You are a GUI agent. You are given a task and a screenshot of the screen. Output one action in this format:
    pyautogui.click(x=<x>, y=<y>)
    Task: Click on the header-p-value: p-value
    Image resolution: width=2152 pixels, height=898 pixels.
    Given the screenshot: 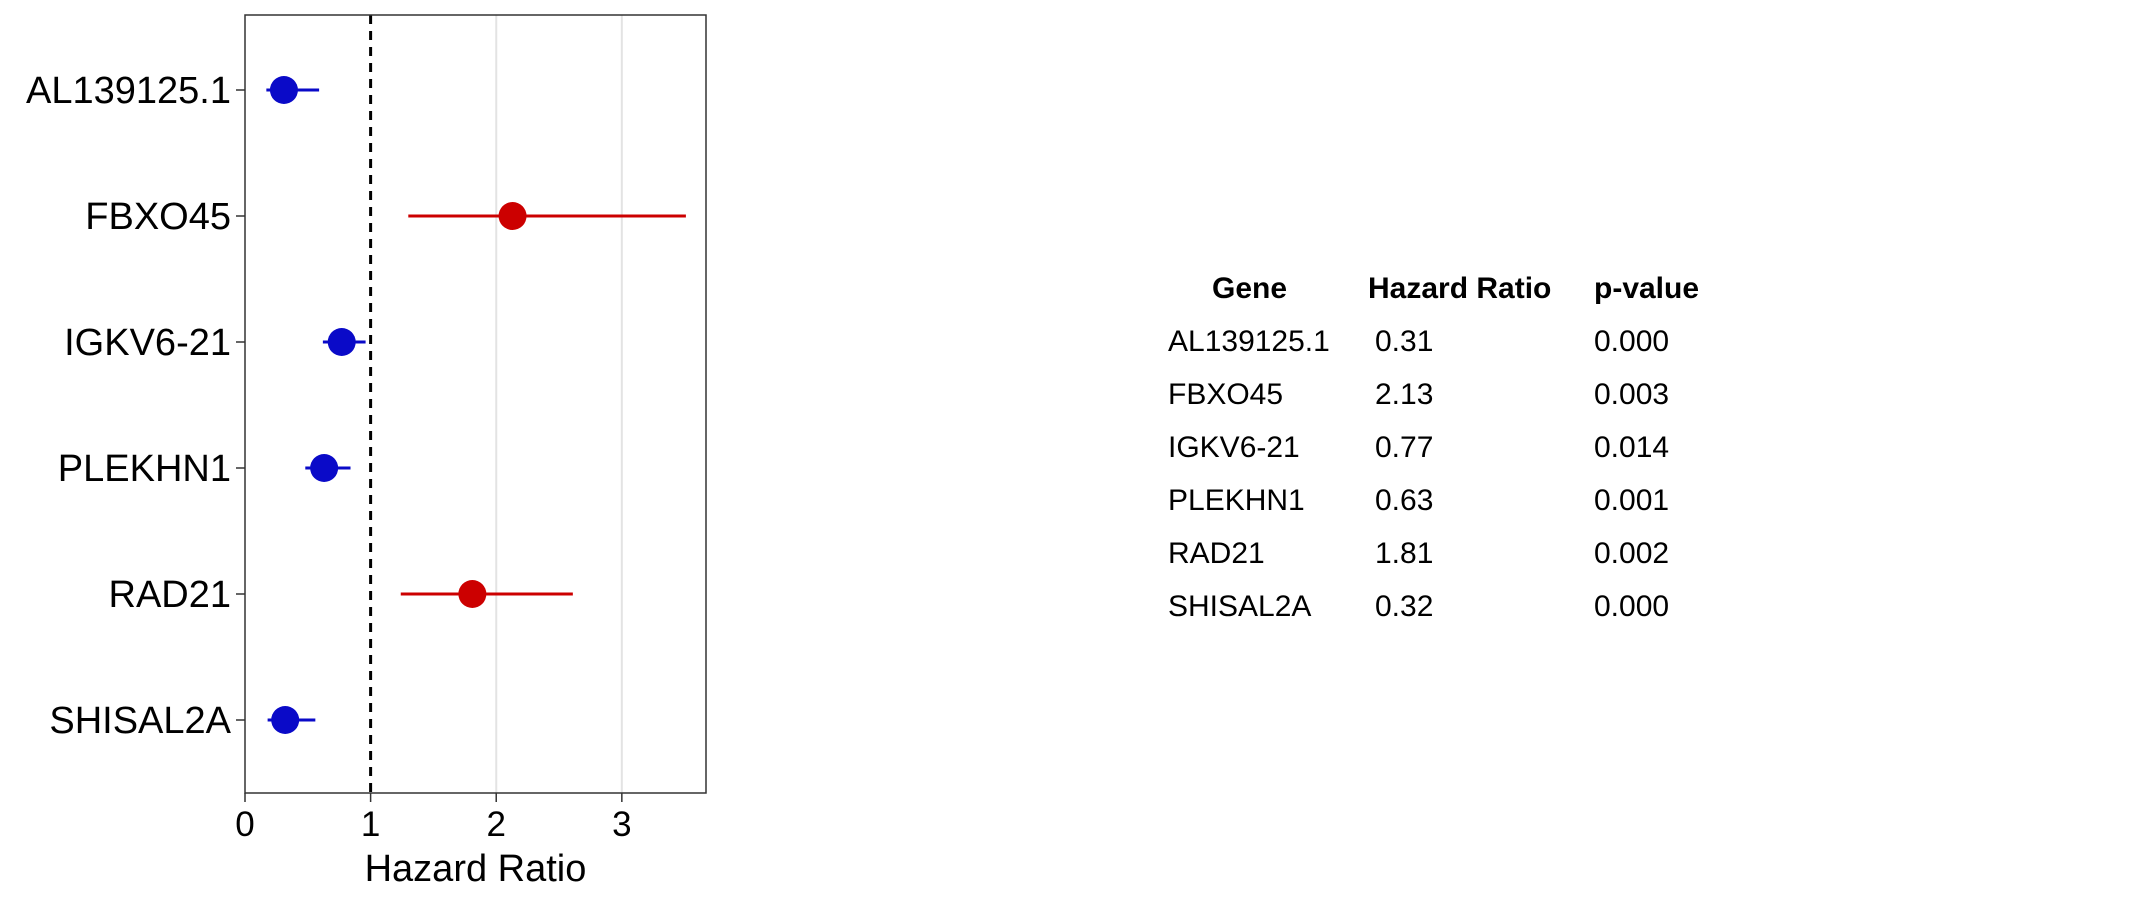 What is the action you would take?
    pyautogui.click(x=1647, y=288)
    